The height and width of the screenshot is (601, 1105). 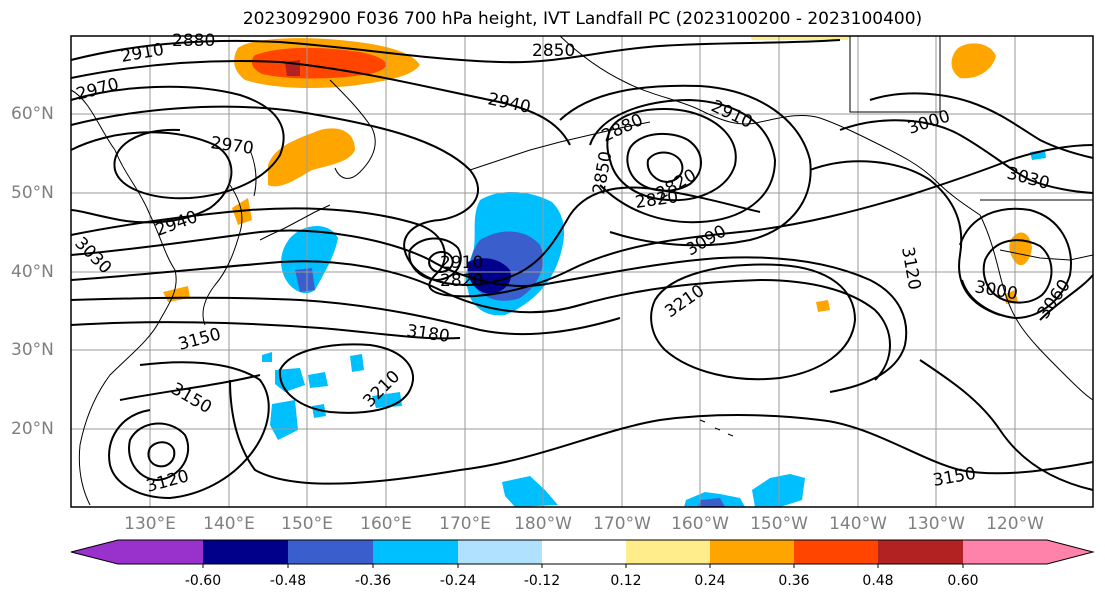 What do you see at coordinates (352, 129) in the screenshot?
I see `kamchatka-coastline` at bounding box center [352, 129].